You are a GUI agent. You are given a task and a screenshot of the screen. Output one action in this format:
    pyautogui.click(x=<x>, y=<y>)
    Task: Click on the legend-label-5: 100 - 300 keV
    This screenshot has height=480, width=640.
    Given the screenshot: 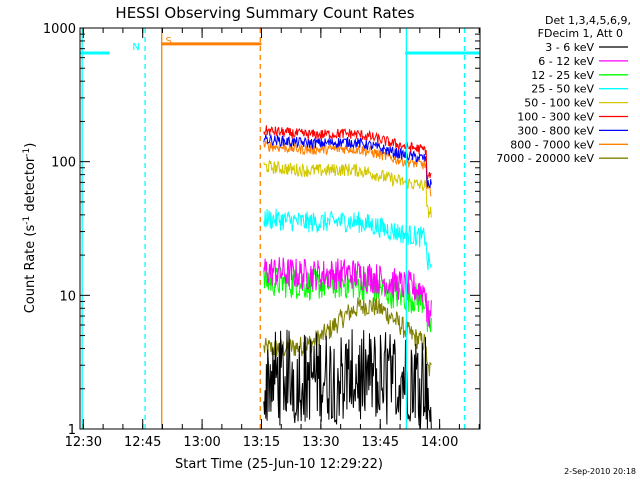 What is the action you would take?
    pyautogui.click(x=555, y=117)
    